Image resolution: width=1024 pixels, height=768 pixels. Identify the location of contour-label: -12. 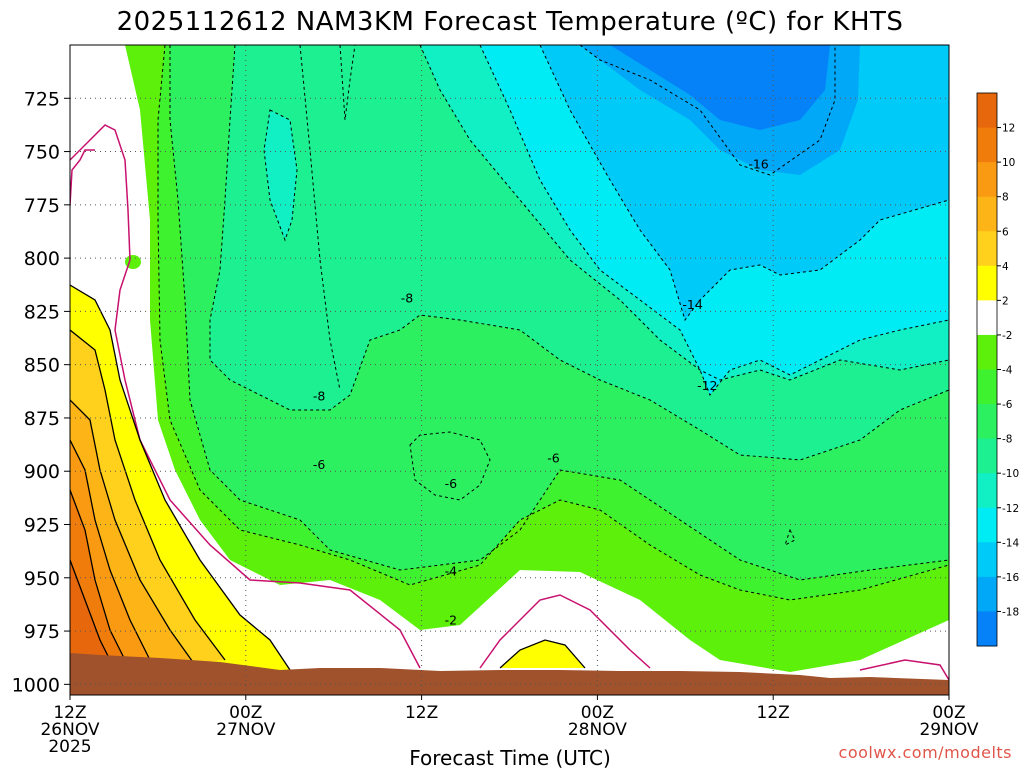
(707, 385).